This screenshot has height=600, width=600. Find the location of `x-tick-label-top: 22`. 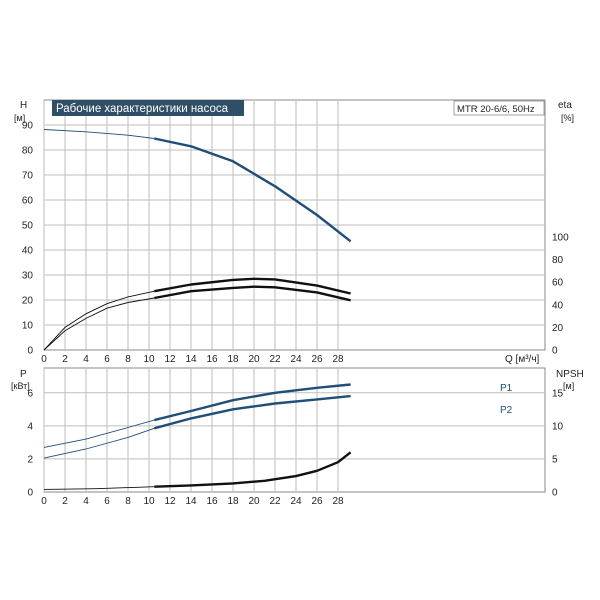

x-tick-label-top: 22 is located at coordinates (275, 359).